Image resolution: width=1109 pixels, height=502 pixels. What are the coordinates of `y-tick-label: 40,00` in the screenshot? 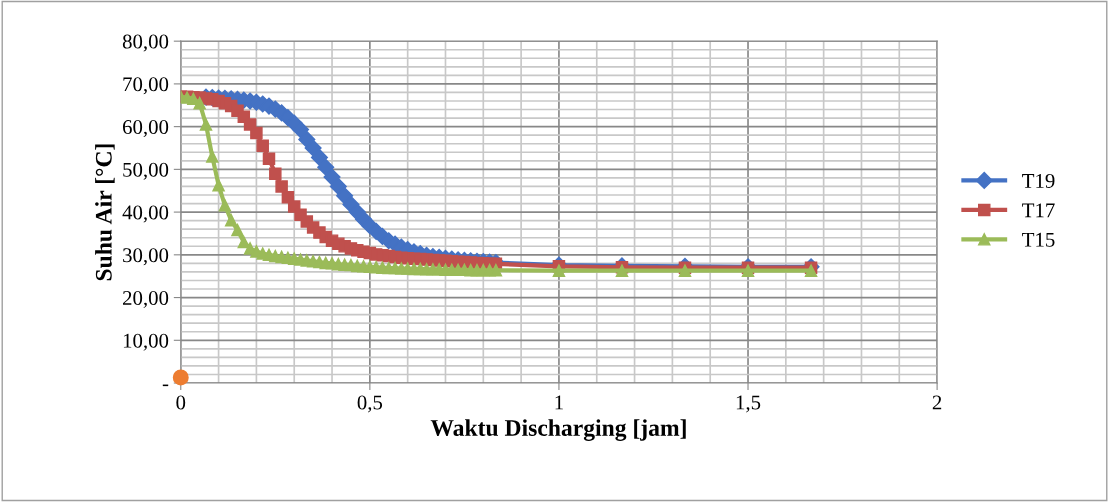 It's located at (145, 214).